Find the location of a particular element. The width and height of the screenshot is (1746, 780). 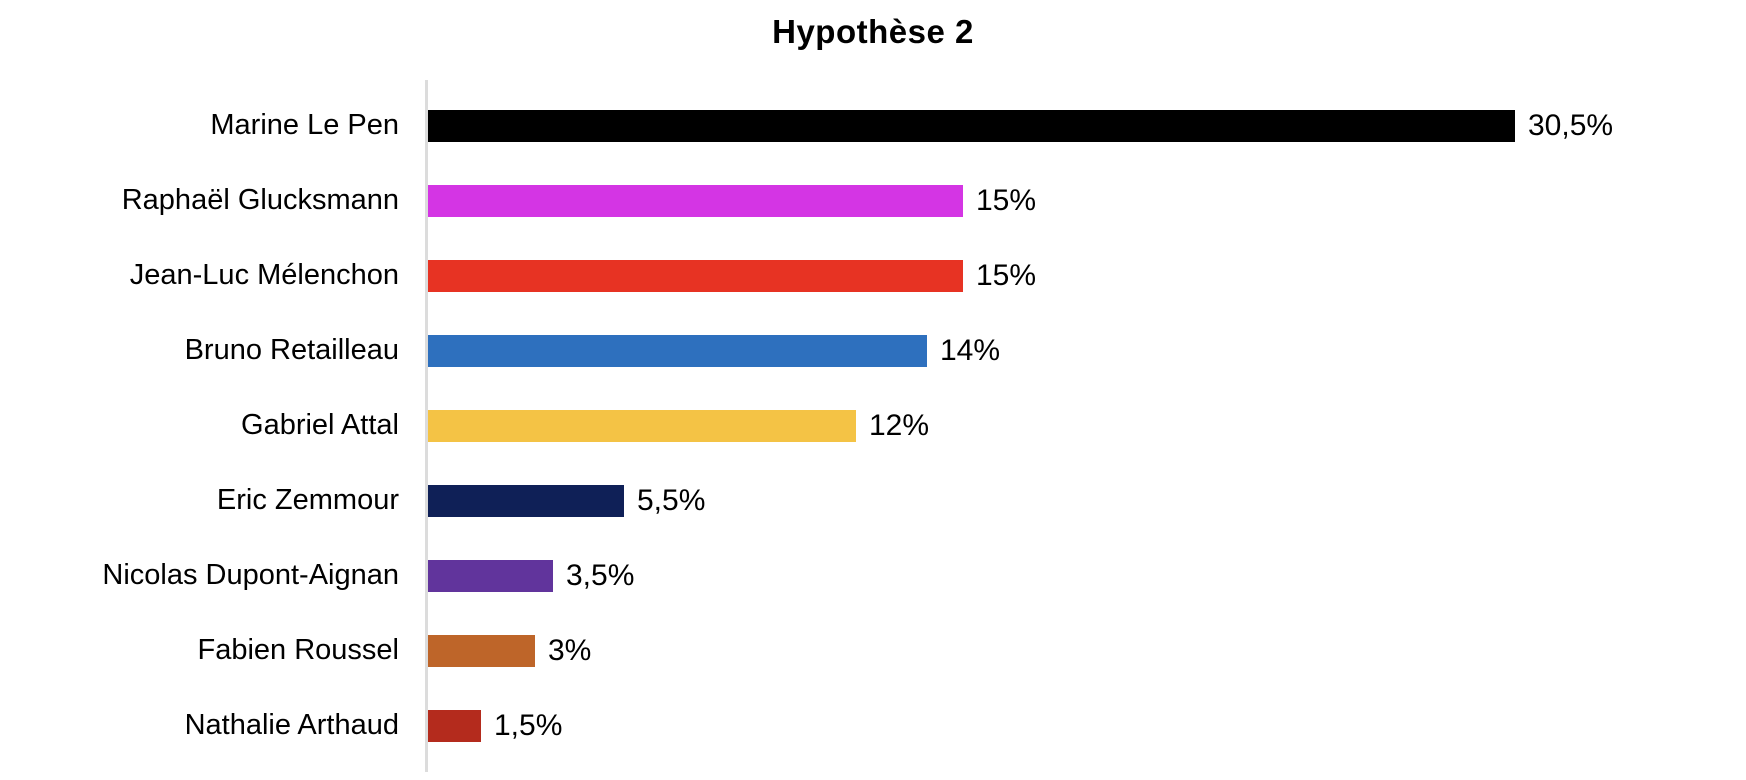

bar-row: Fabien Roussel 3% is located at coordinates (873, 650).